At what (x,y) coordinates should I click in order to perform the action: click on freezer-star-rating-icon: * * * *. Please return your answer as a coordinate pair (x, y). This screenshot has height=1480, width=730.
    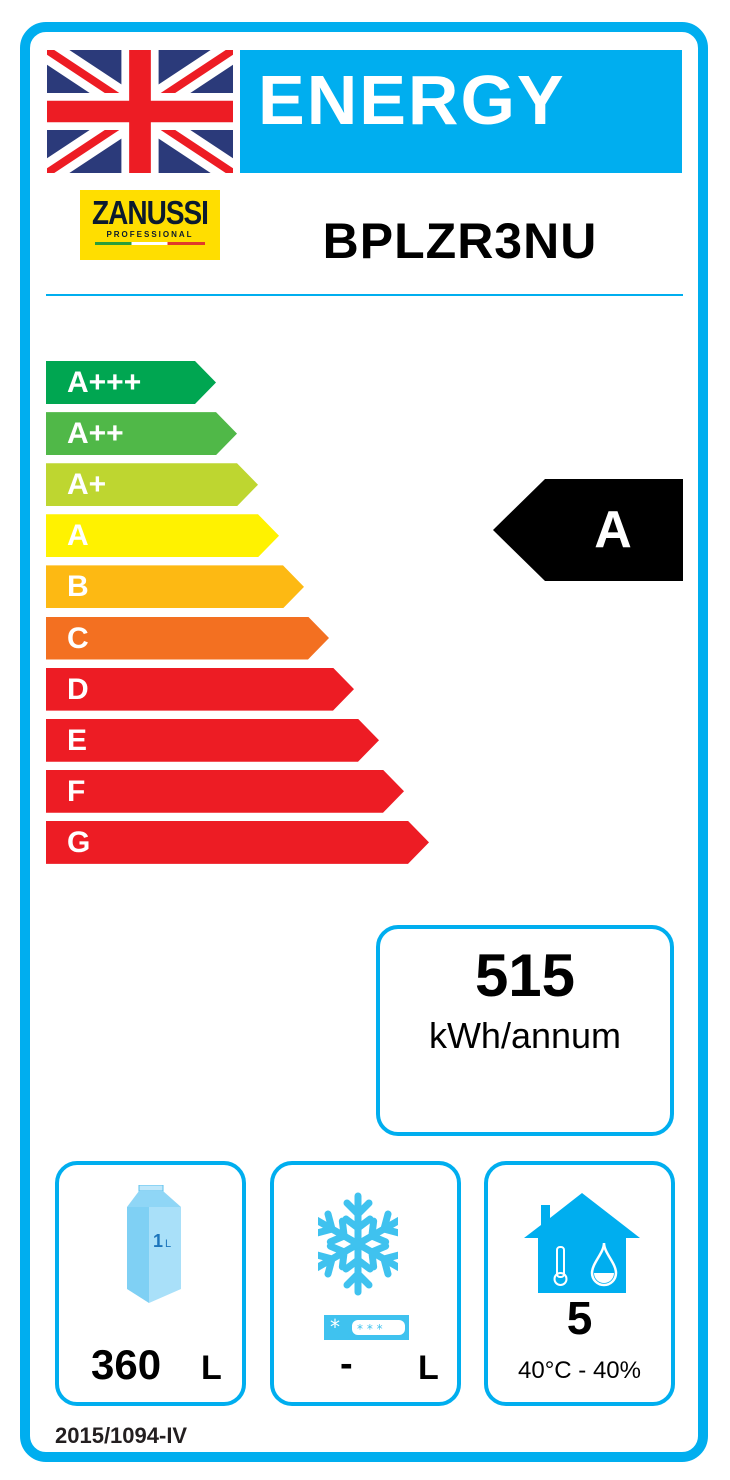
    Looking at the image, I should click on (366, 1327).